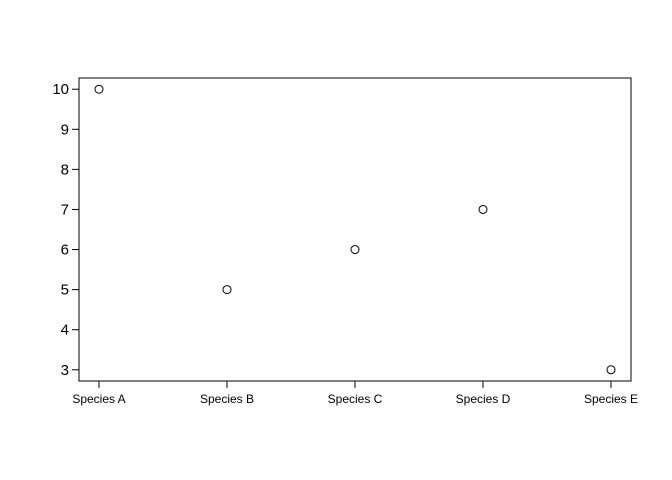 The width and height of the screenshot is (672, 480). Describe the element at coordinates (65, 169) in the screenshot. I see `y-tick-label: 8` at that location.